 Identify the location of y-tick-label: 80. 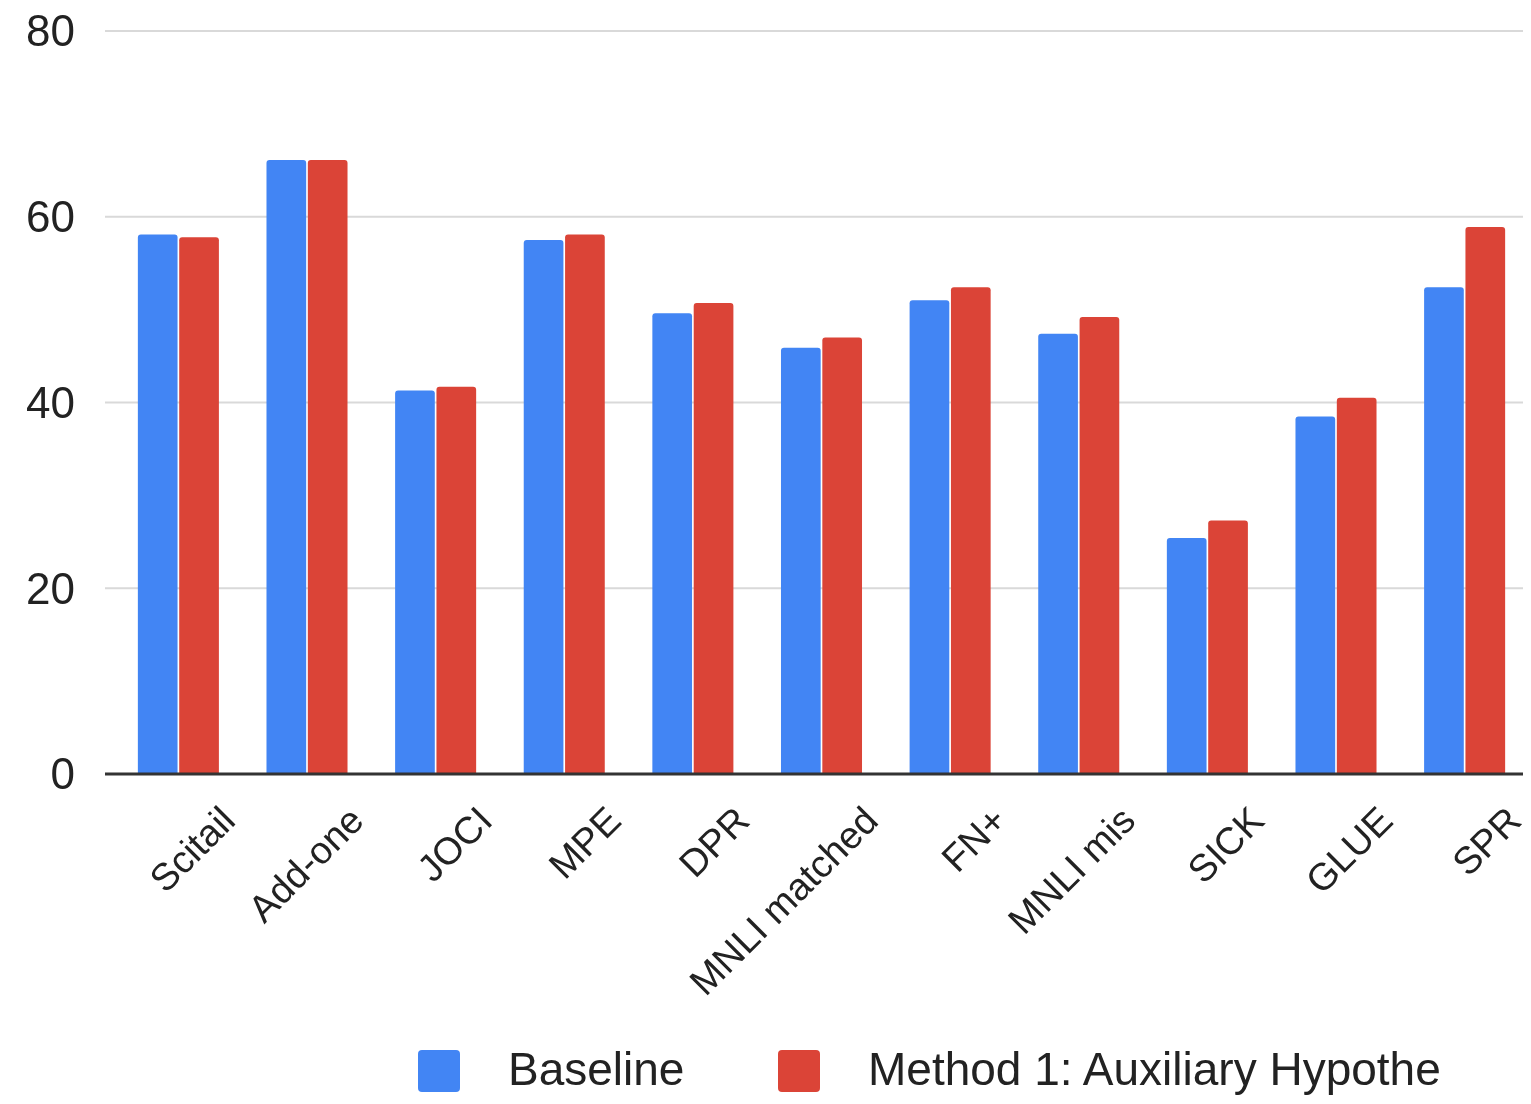
(50, 31).